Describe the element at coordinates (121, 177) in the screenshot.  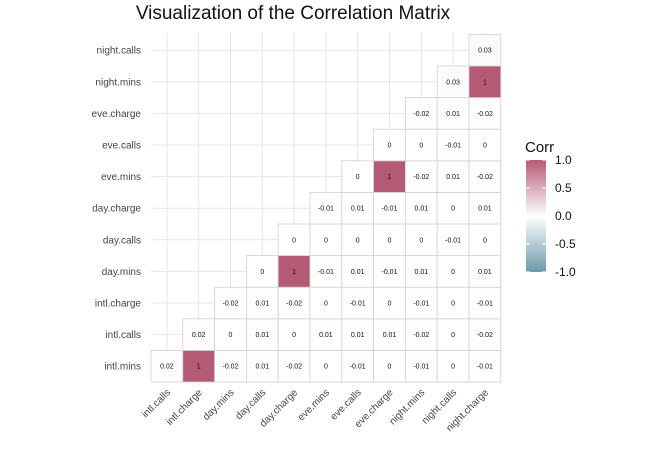
I see `y-tick-label: eve.mins` at that location.